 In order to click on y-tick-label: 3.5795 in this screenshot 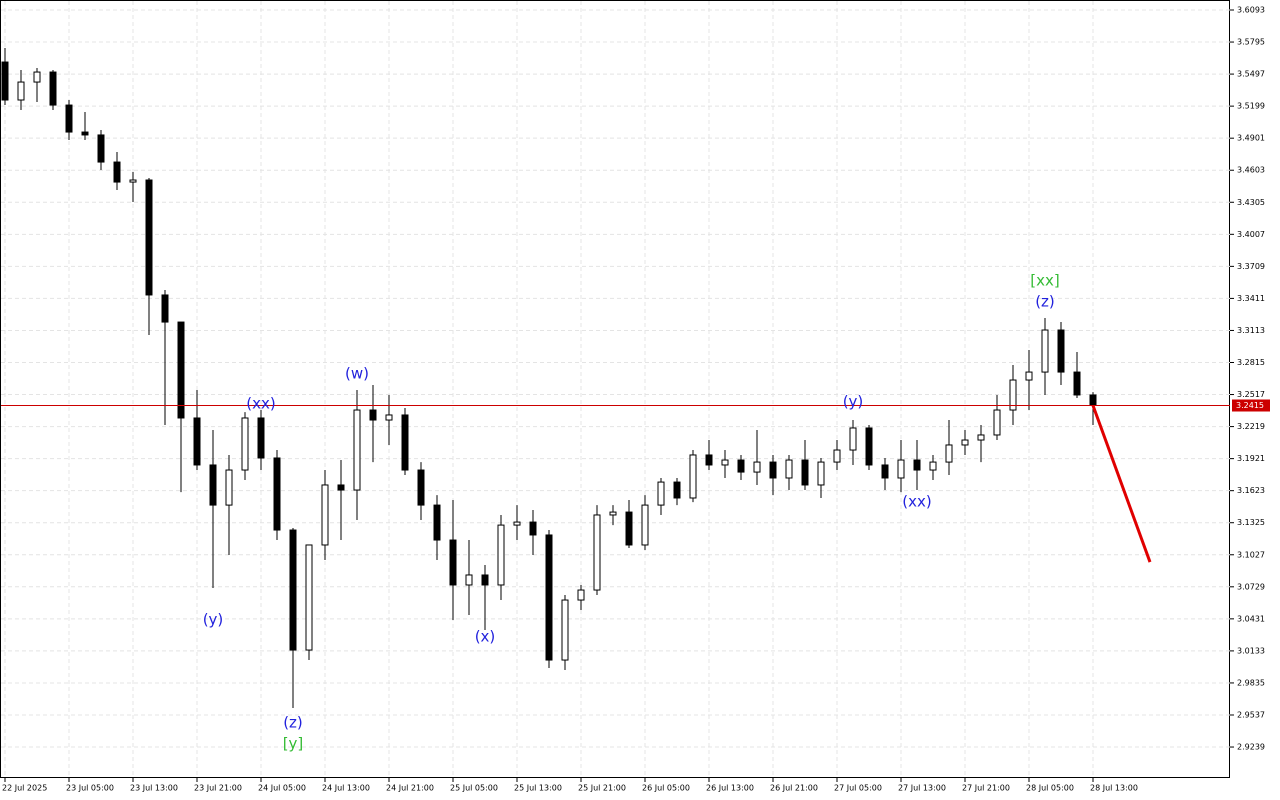, I will do `click(1251, 42)`.